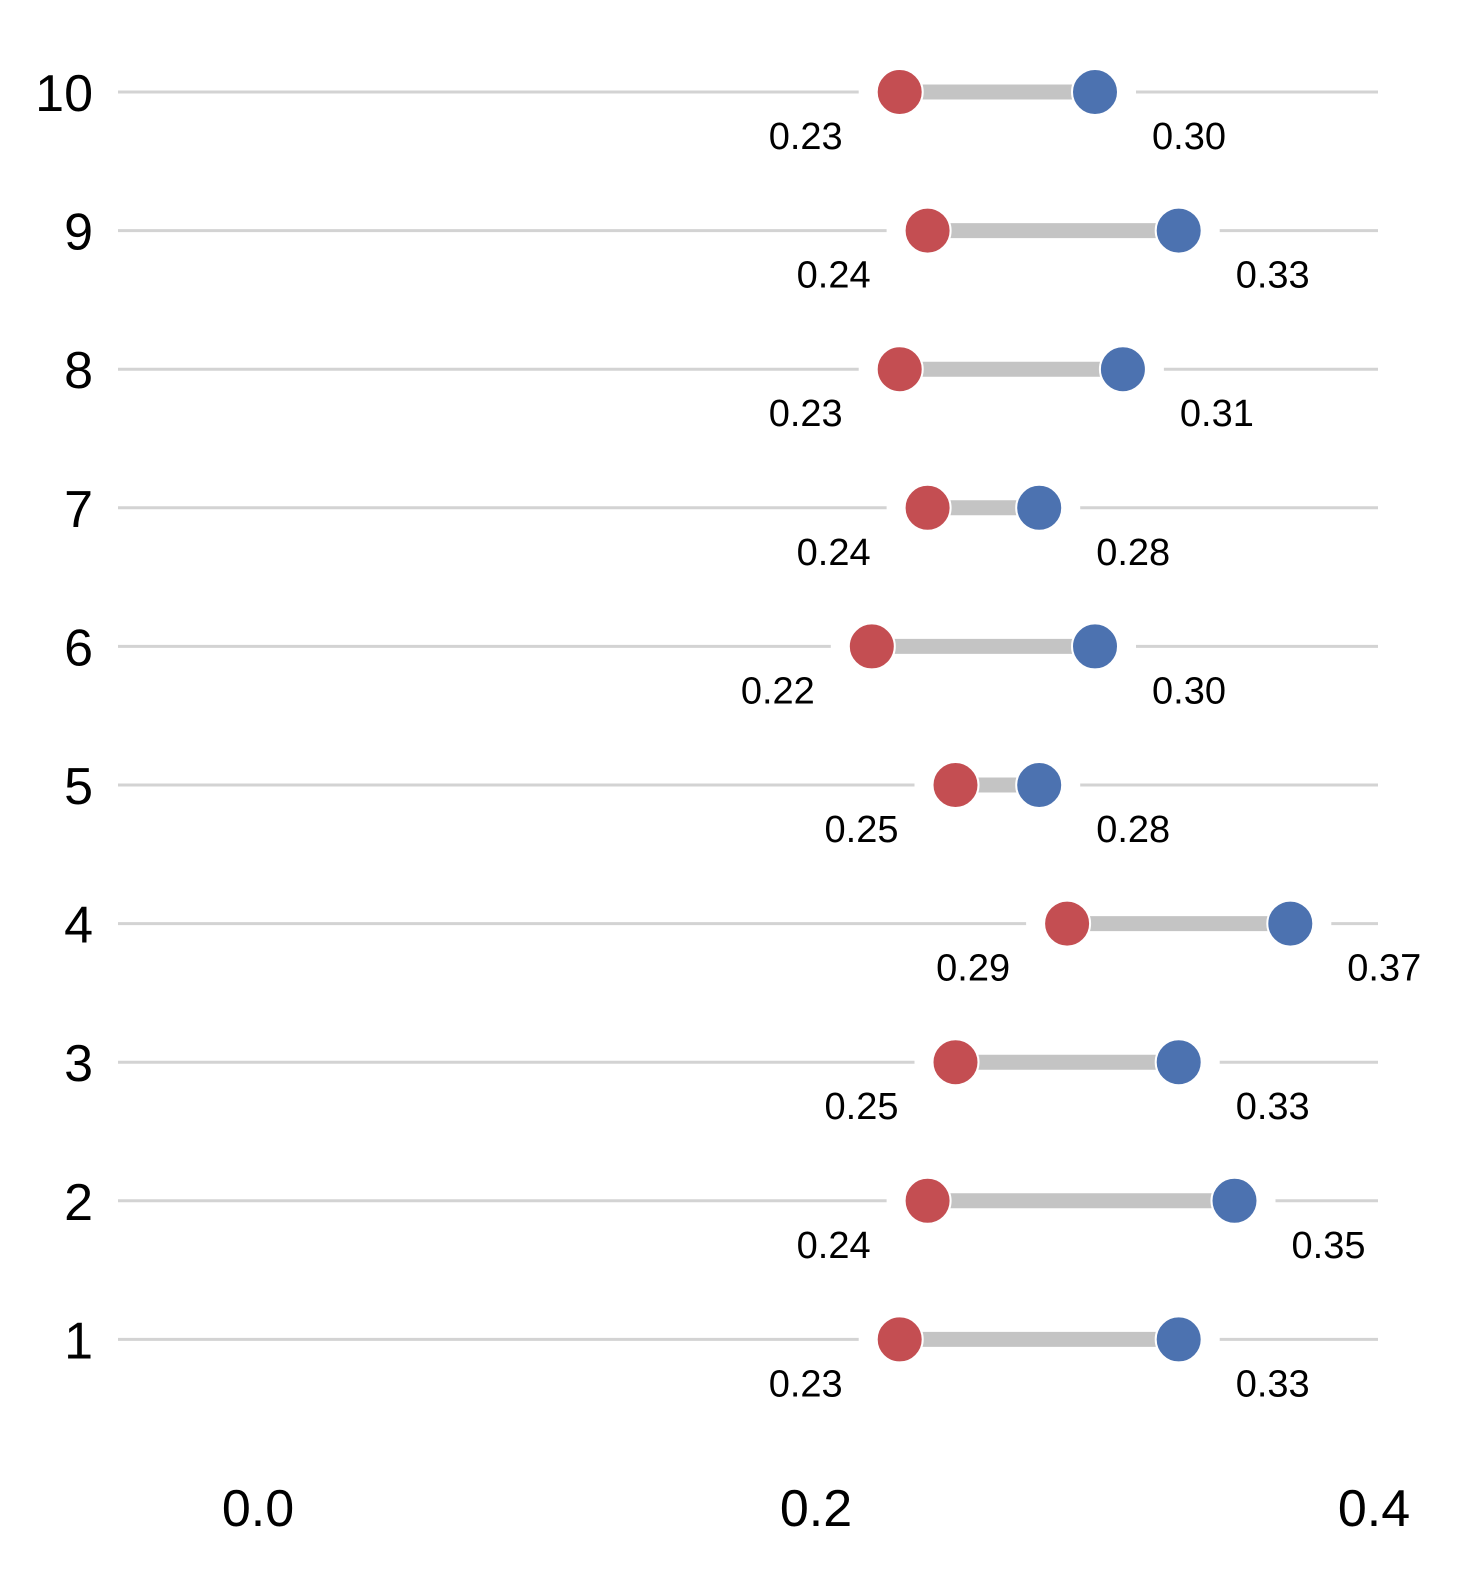  I want to click on row-labels: 10 9 8 7 6 5 4 3 2 1, so click(64, 717).